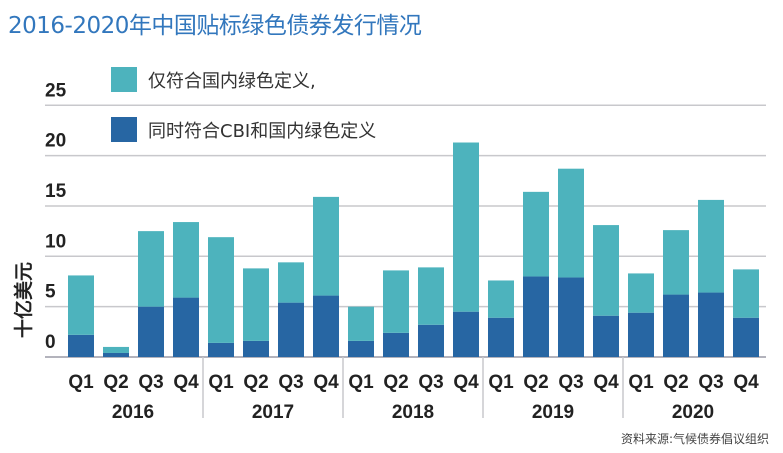 The height and width of the screenshot is (453, 783). What do you see at coordinates (50, 292) in the screenshot?
I see `y-tick-label: 5` at bounding box center [50, 292].